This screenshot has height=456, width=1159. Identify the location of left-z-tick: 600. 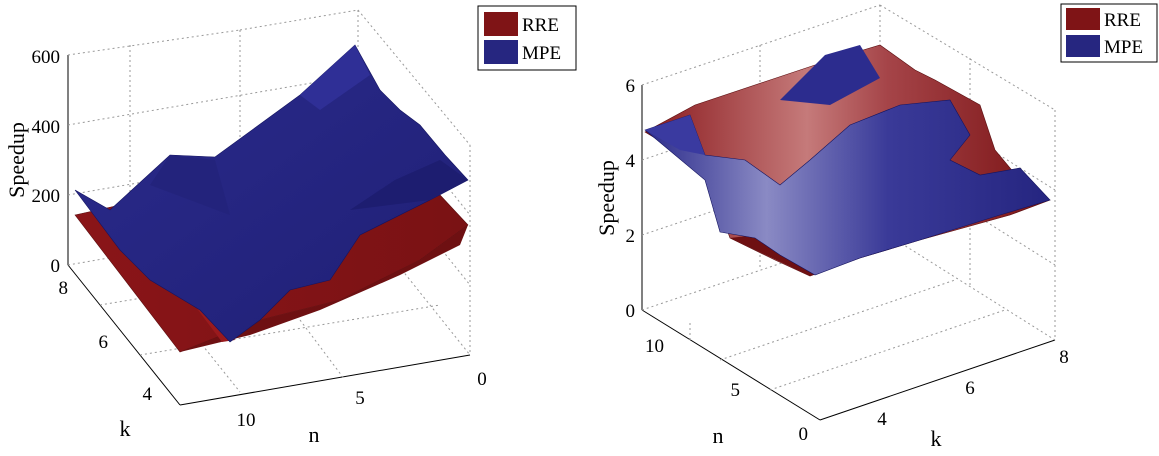
(46, 57).